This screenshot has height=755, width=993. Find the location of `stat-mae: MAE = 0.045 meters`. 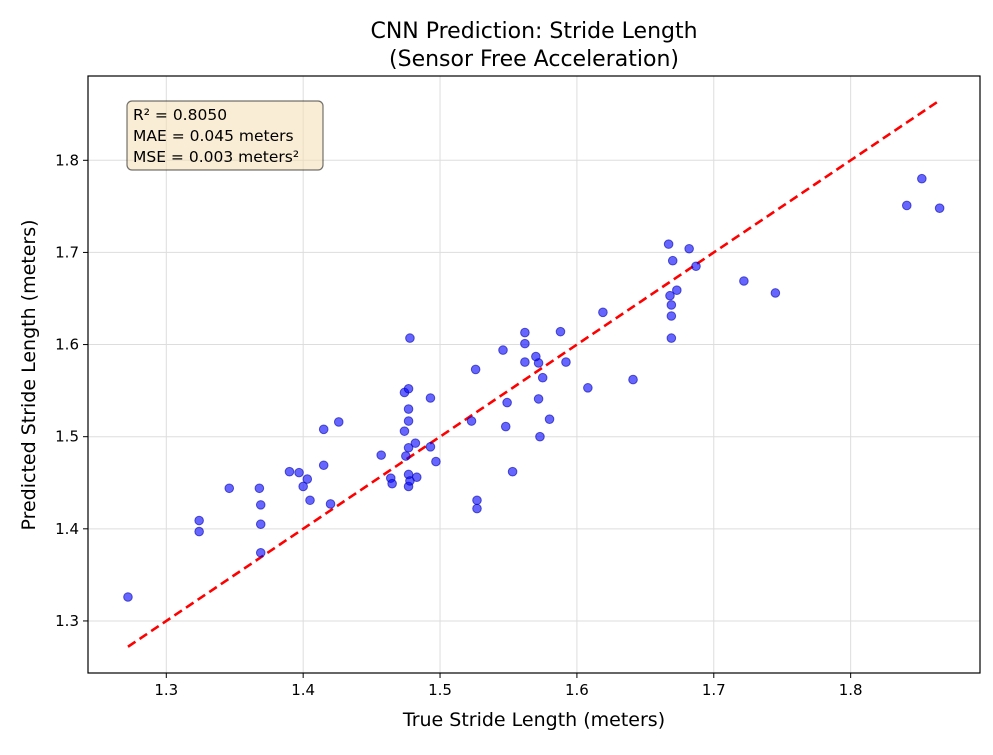

stat-mae: MAE = 0.045 meters is located at coordinates (213, 136).